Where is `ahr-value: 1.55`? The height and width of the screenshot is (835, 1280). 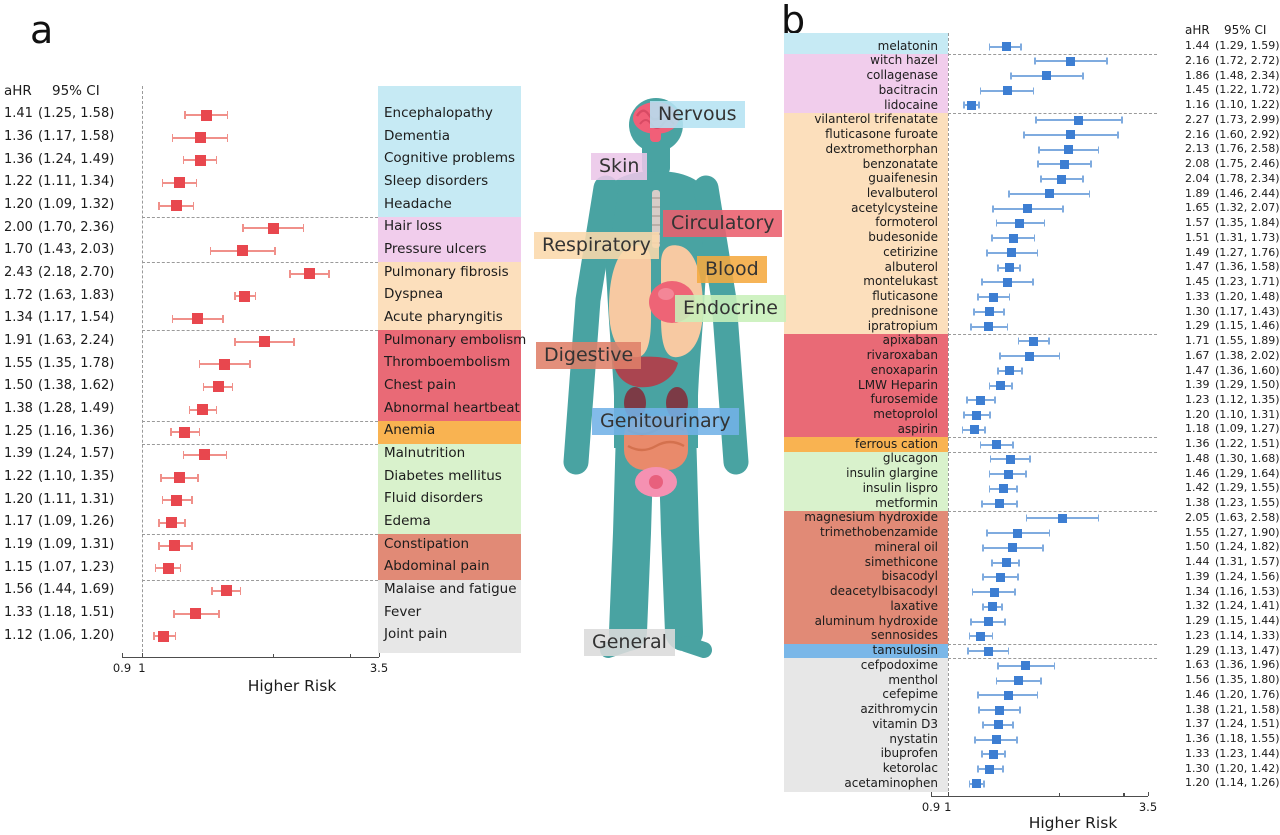 ahr-value: 1.55 is located at coordinates (1197, 532).